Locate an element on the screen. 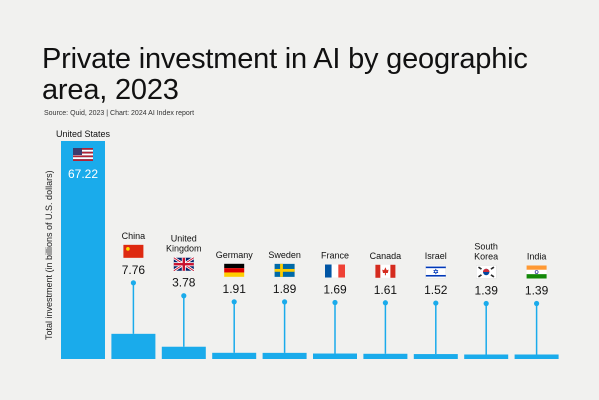 The image size is (599, 400). category-label: Germany is located at coordinates (235, 255).